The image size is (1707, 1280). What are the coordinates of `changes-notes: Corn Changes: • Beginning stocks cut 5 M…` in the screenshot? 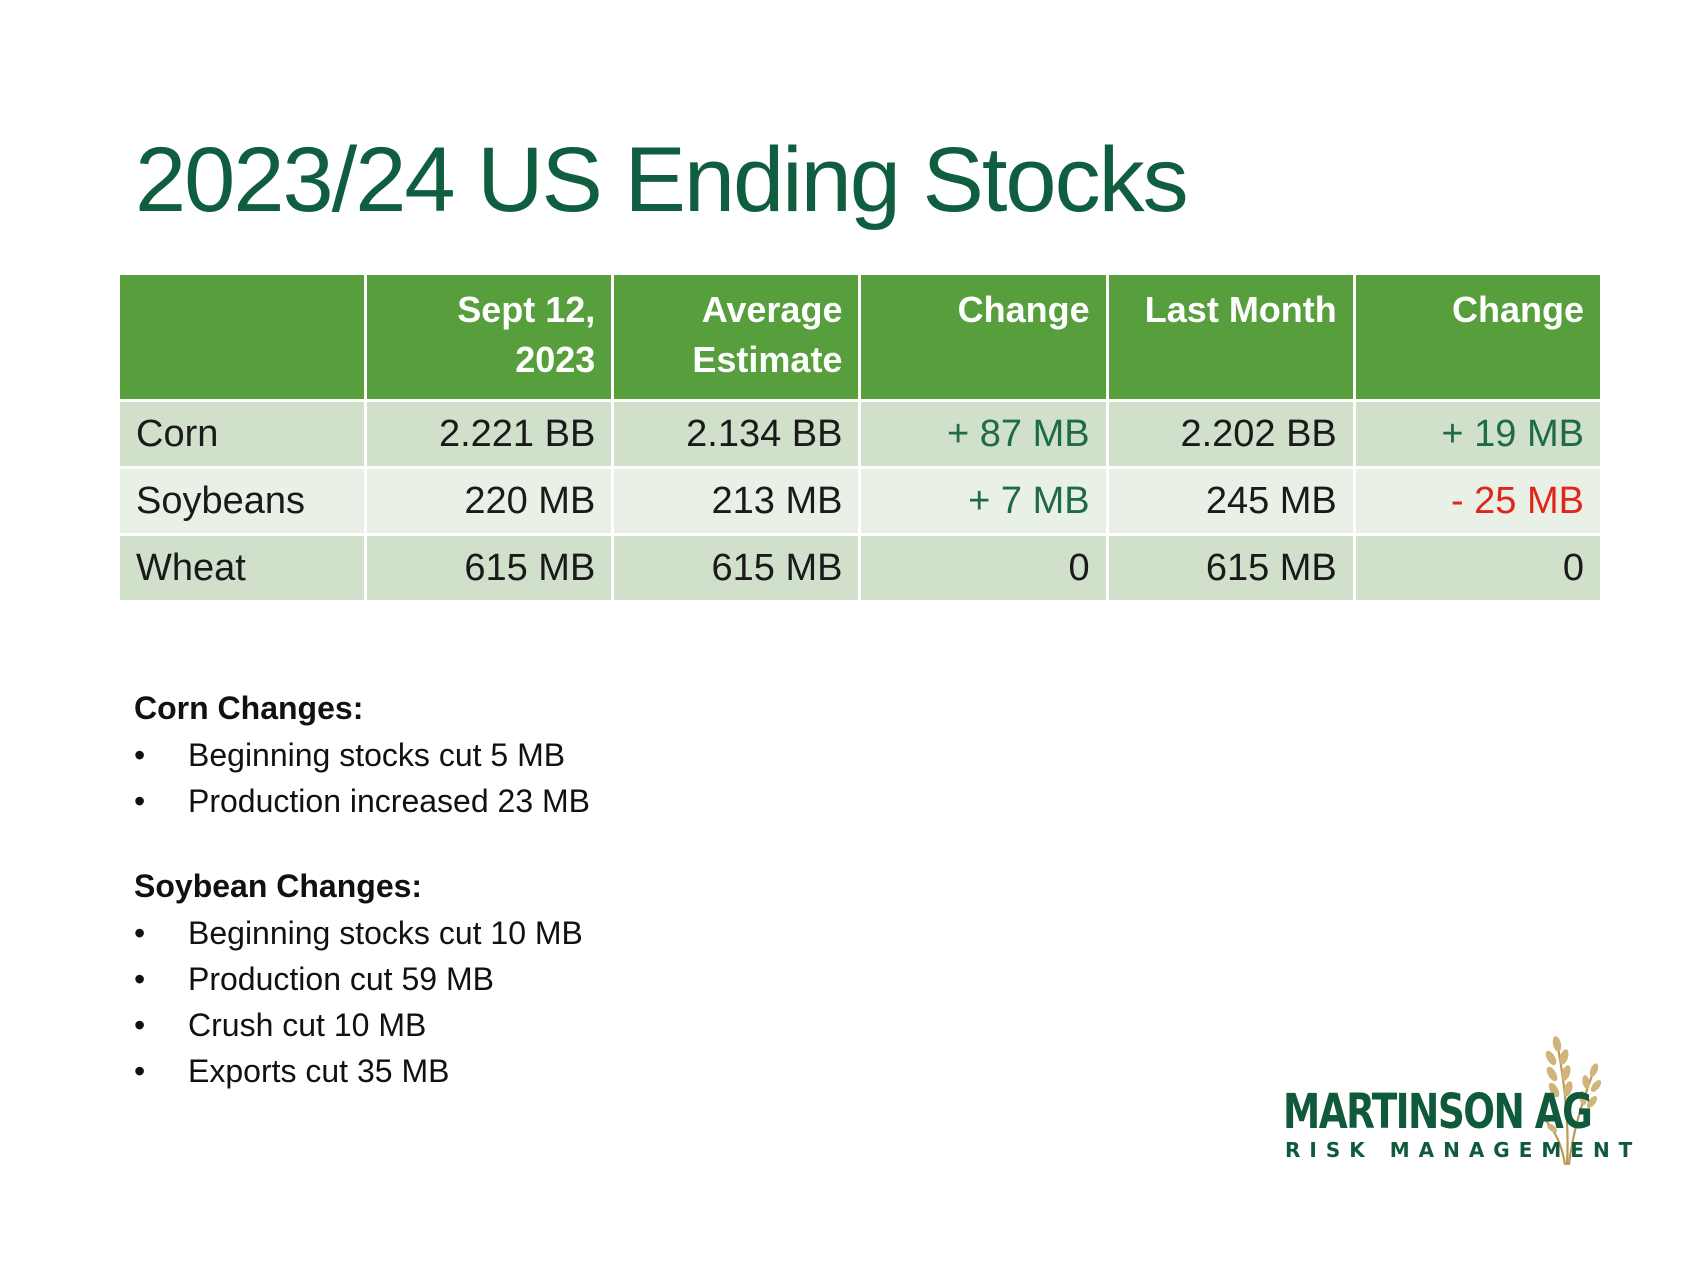 It's located at (362, 890).